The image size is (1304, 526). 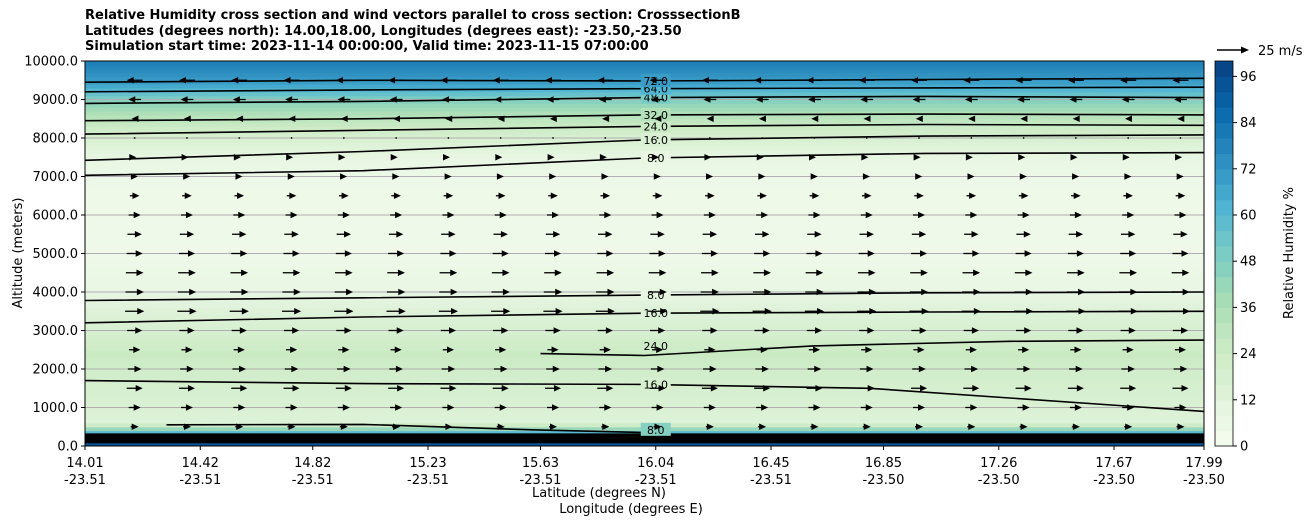 I want to click on colorbar-tick-label: 0, so click(x=1244, y=447).